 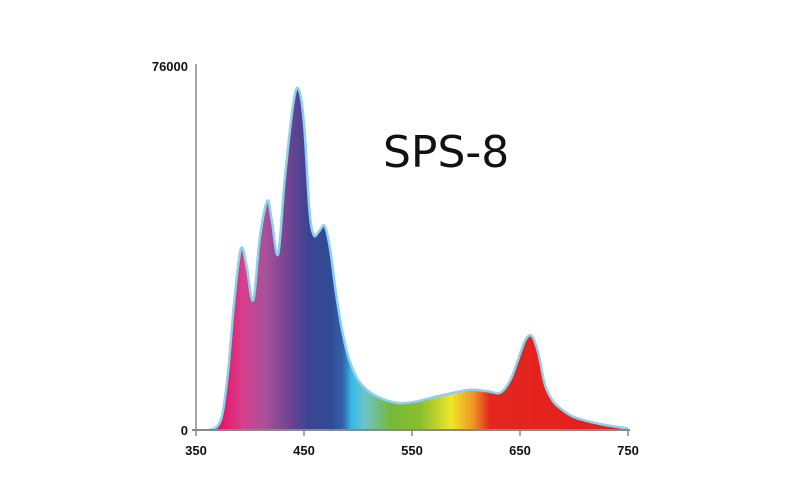 What do you see at coordinates (520, 450) in the screenshot?
I see `x-tick-label: 650` at bounding box center [520, 450].